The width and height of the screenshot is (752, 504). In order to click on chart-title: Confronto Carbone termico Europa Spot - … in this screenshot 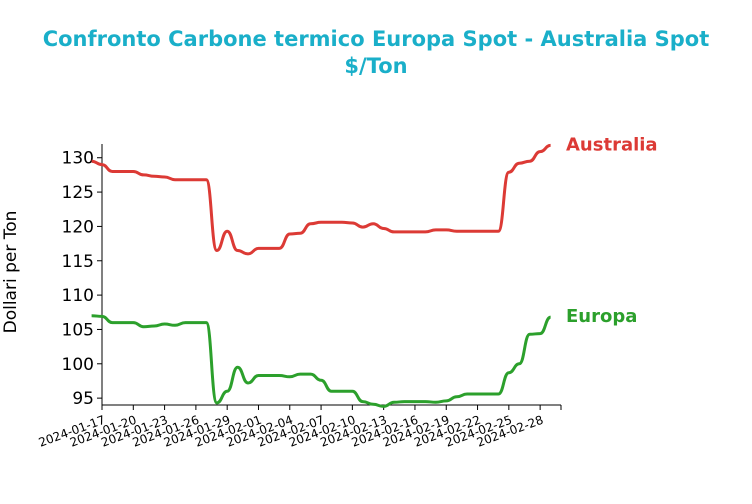, I will do `click(376, 53)`.